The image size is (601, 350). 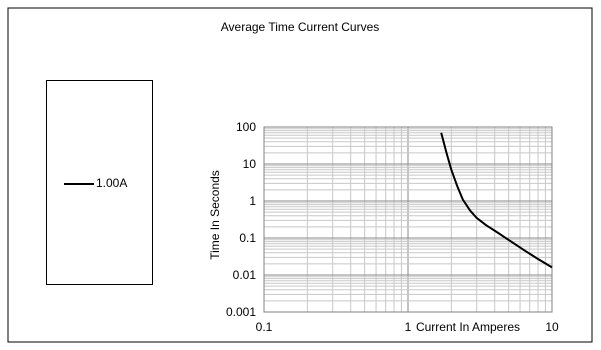 What do you see at coordinates (247, 238) in the screenshot?
I see `y-tick-label: 0.1` at bounding box center [247, 238].